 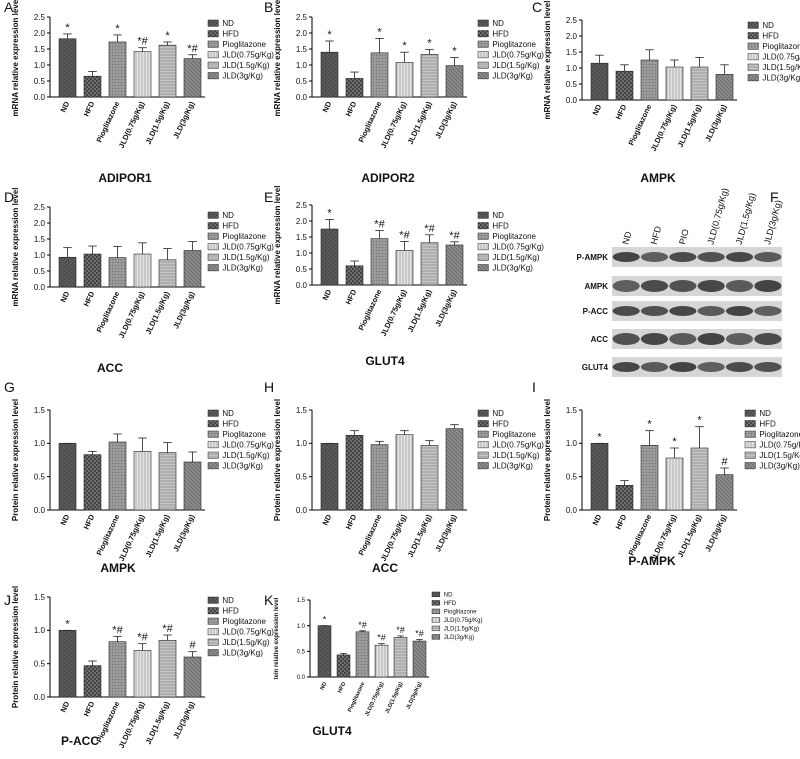 What do you see at coordinates (592, 257) in the screenshot?
I see `row-label: P-AMPK` at bounding box center [592, 257].